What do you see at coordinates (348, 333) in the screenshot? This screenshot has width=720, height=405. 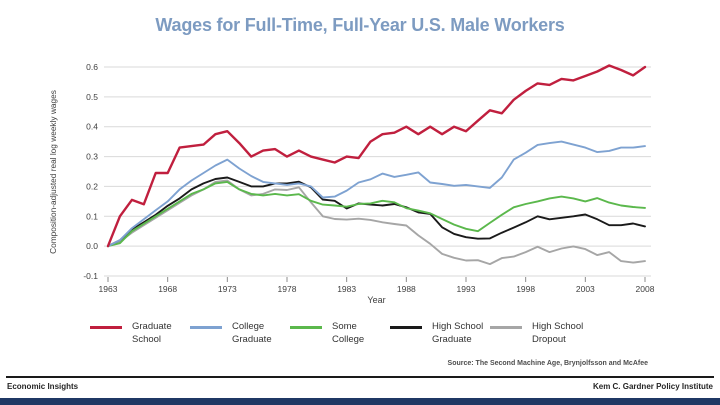 I see `legend-label: Some College` at bounding box center [348, 333].